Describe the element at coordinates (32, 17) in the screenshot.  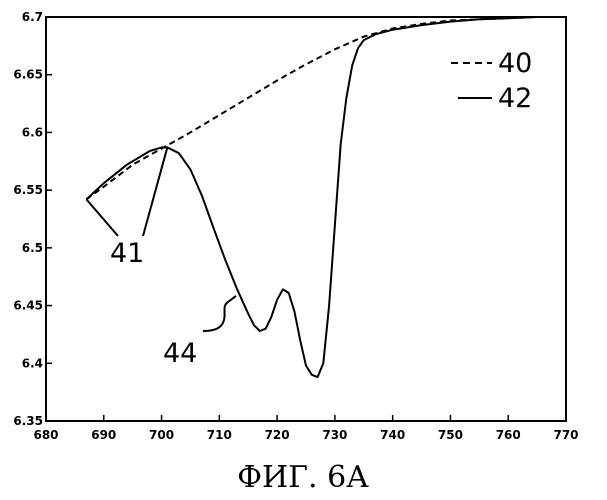
I see `y-tick-label-7: 6.7` at that location.